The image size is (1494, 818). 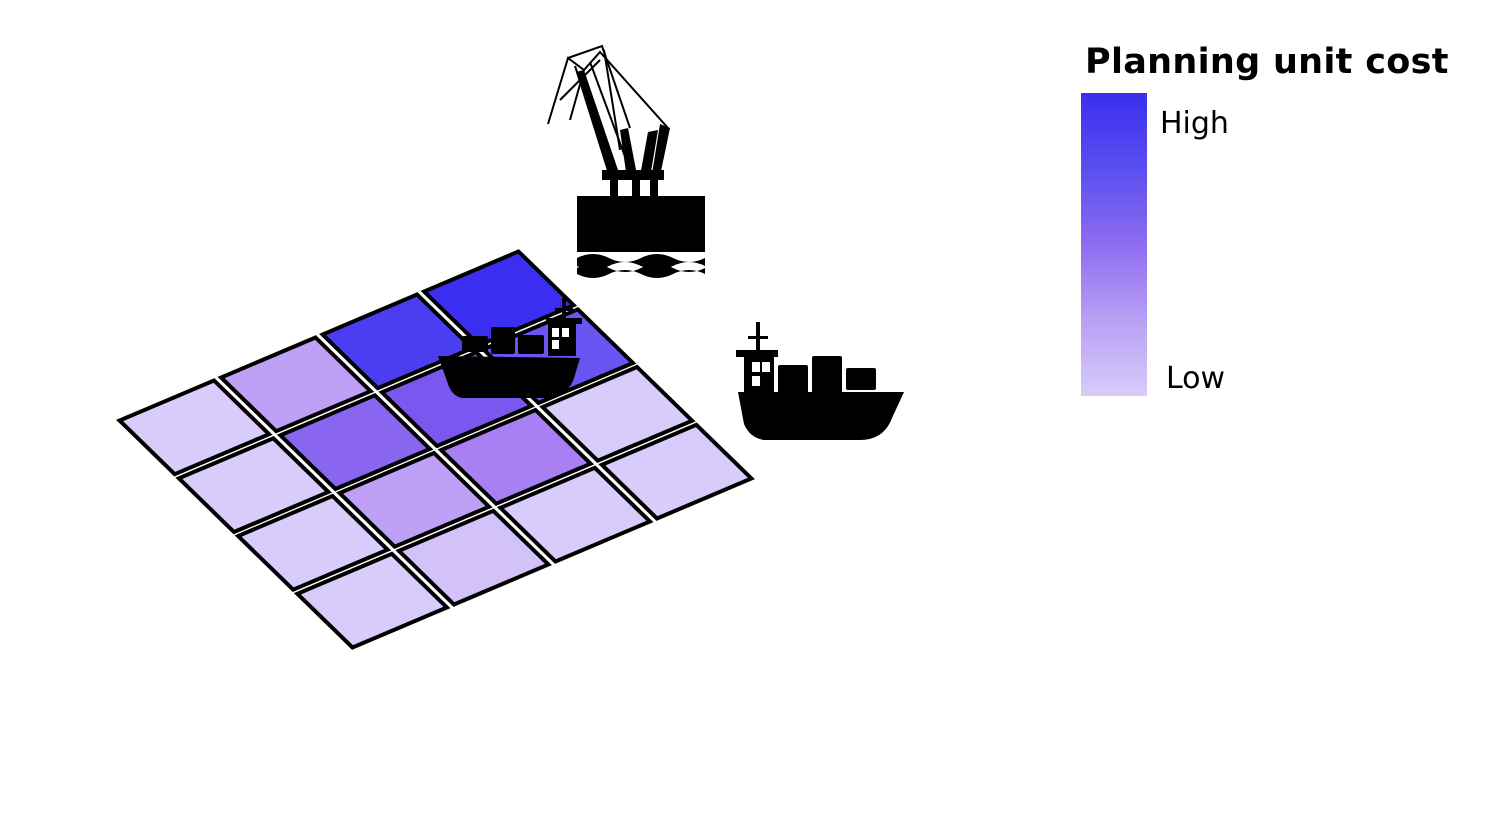 I want to click on legend-low-label: Low, so click(x=1196, y=378).